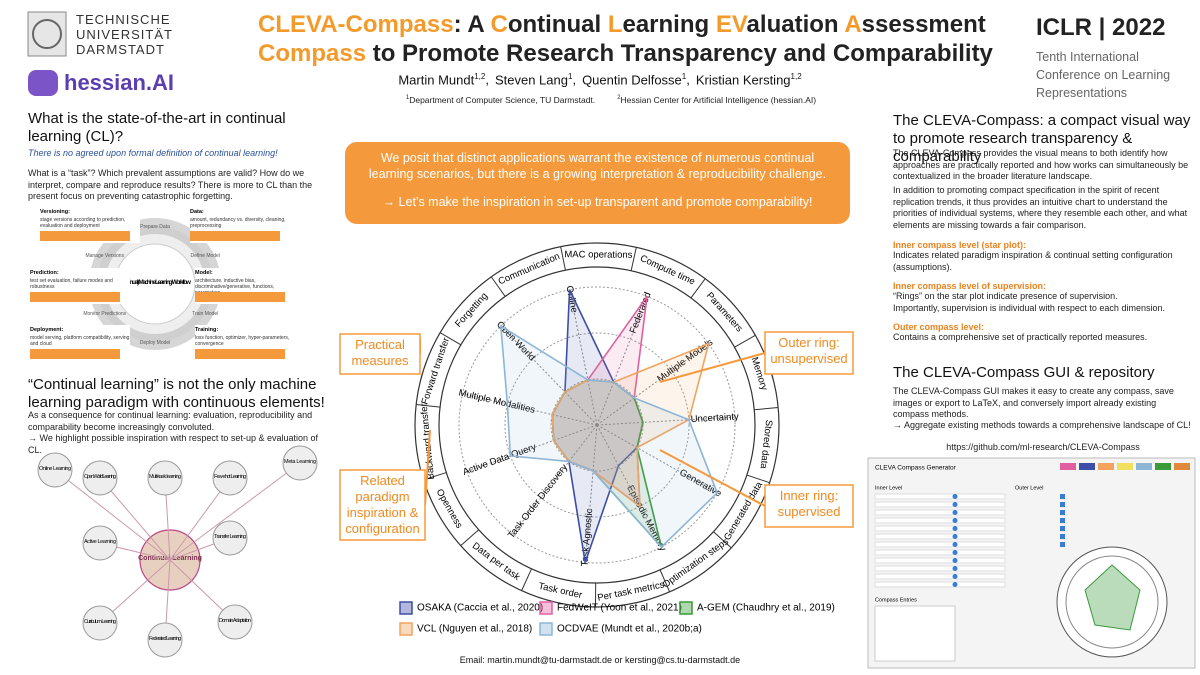  What do you see at coordinates (100, 477) in the screenshot?
I see `paradigm-label: Open World Learning` at bounding box center [100, 477].